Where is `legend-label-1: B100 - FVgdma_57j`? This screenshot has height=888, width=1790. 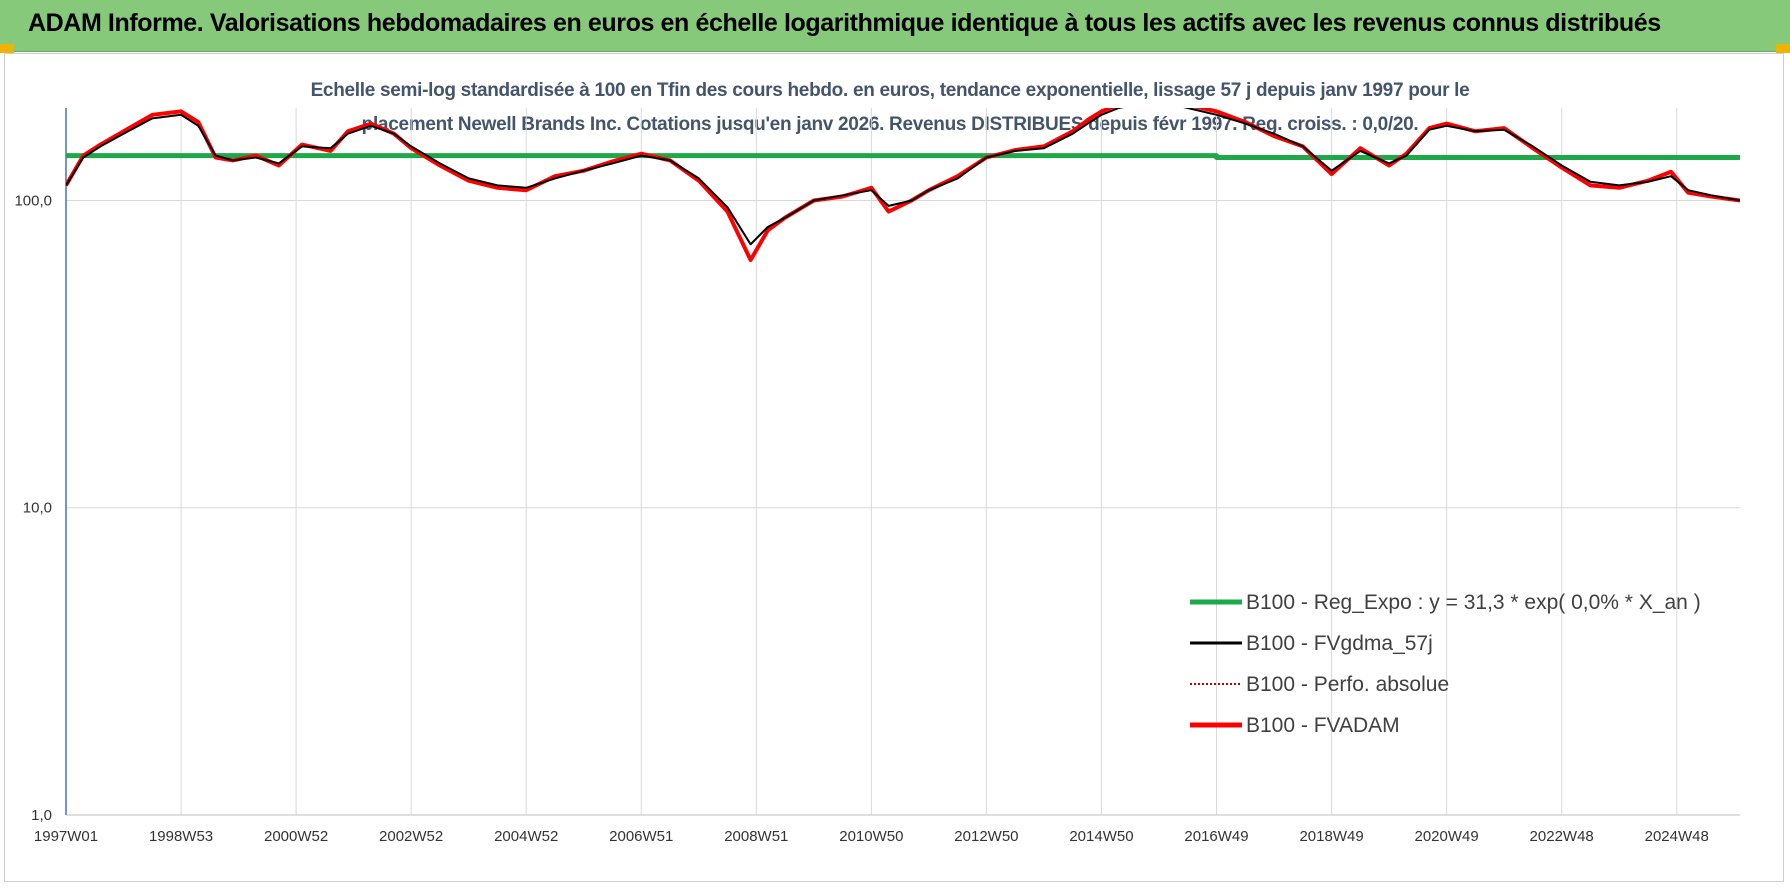
legend-label-1: B100 - FVgdma_57j is located at coordinates (1339, 643).